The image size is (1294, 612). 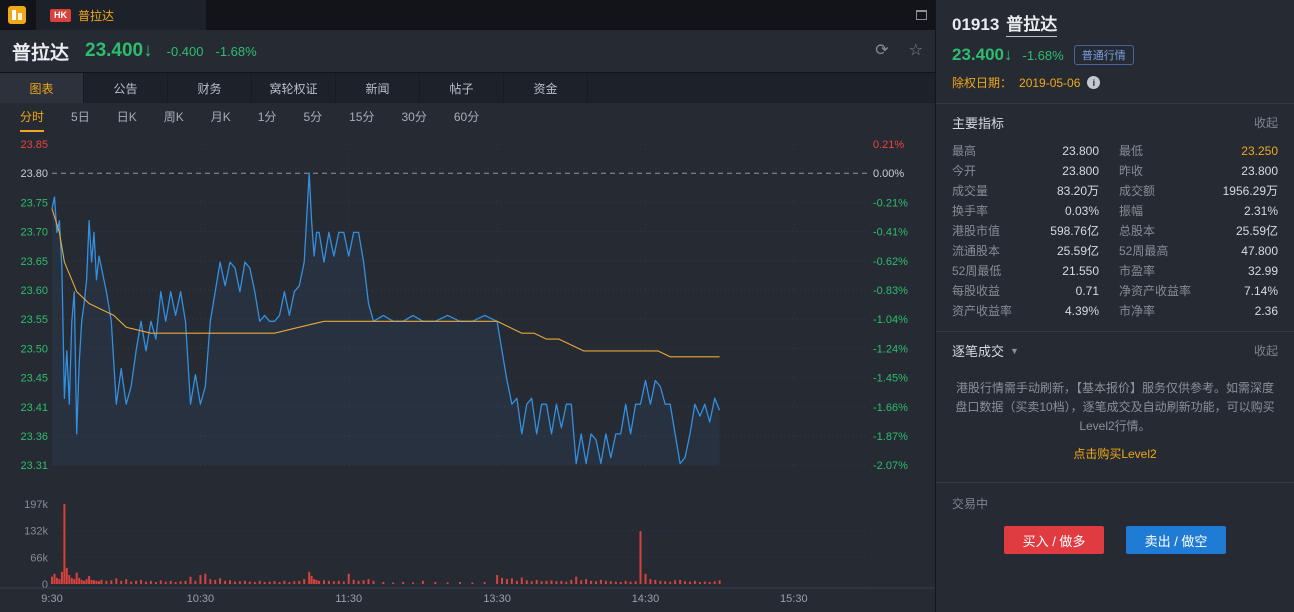 I want to click on svg-text: 23.45, so click(x=34, y=379).